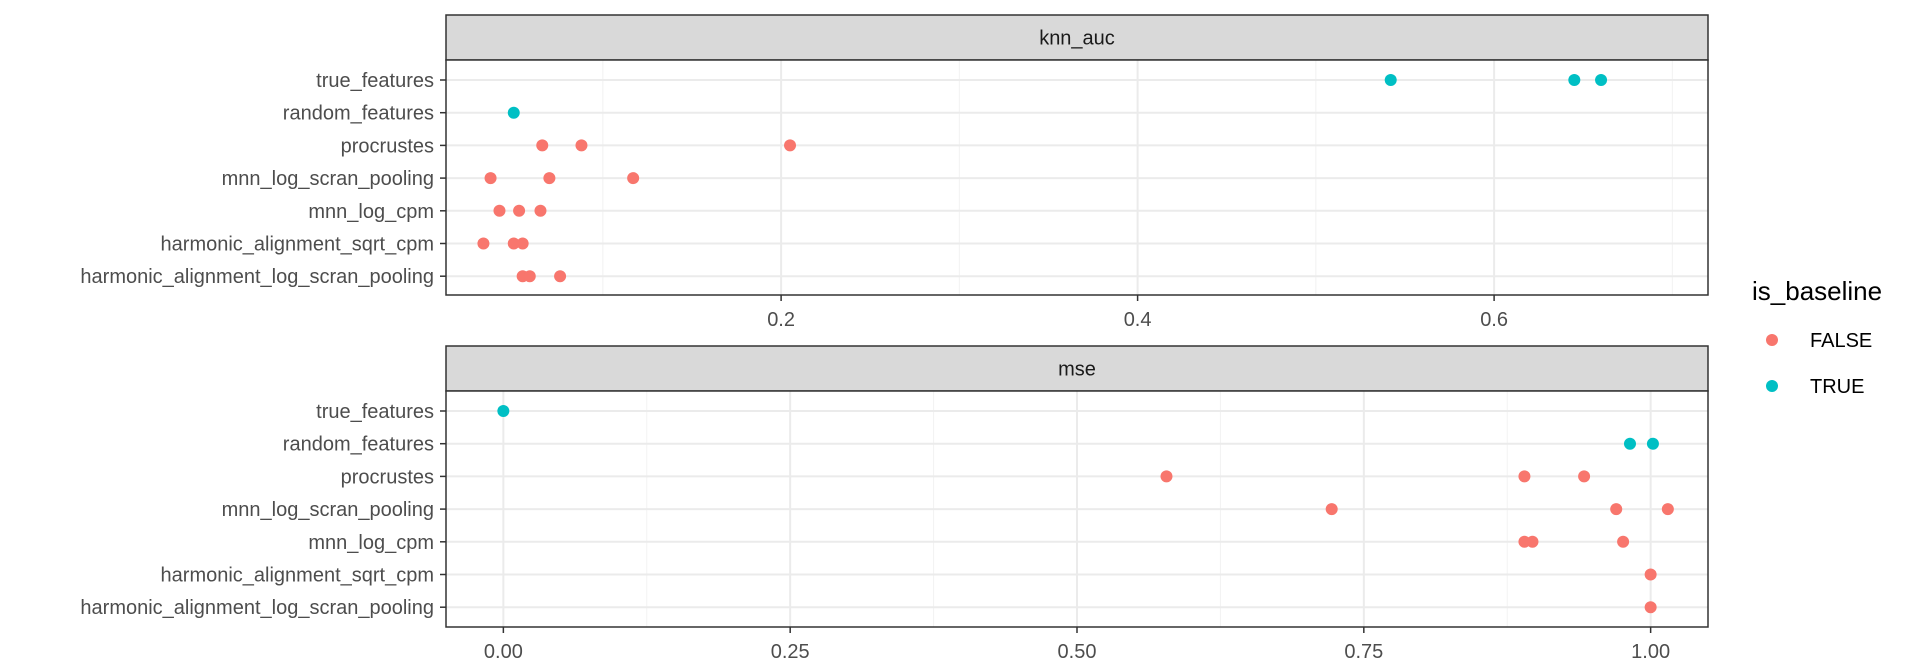 This screenshot has height=672, width=1920. What do you see at coordinates (781, 320) in the screenshot?
I see `x-tick-label: 0.2` at bounding box center [781, 320].